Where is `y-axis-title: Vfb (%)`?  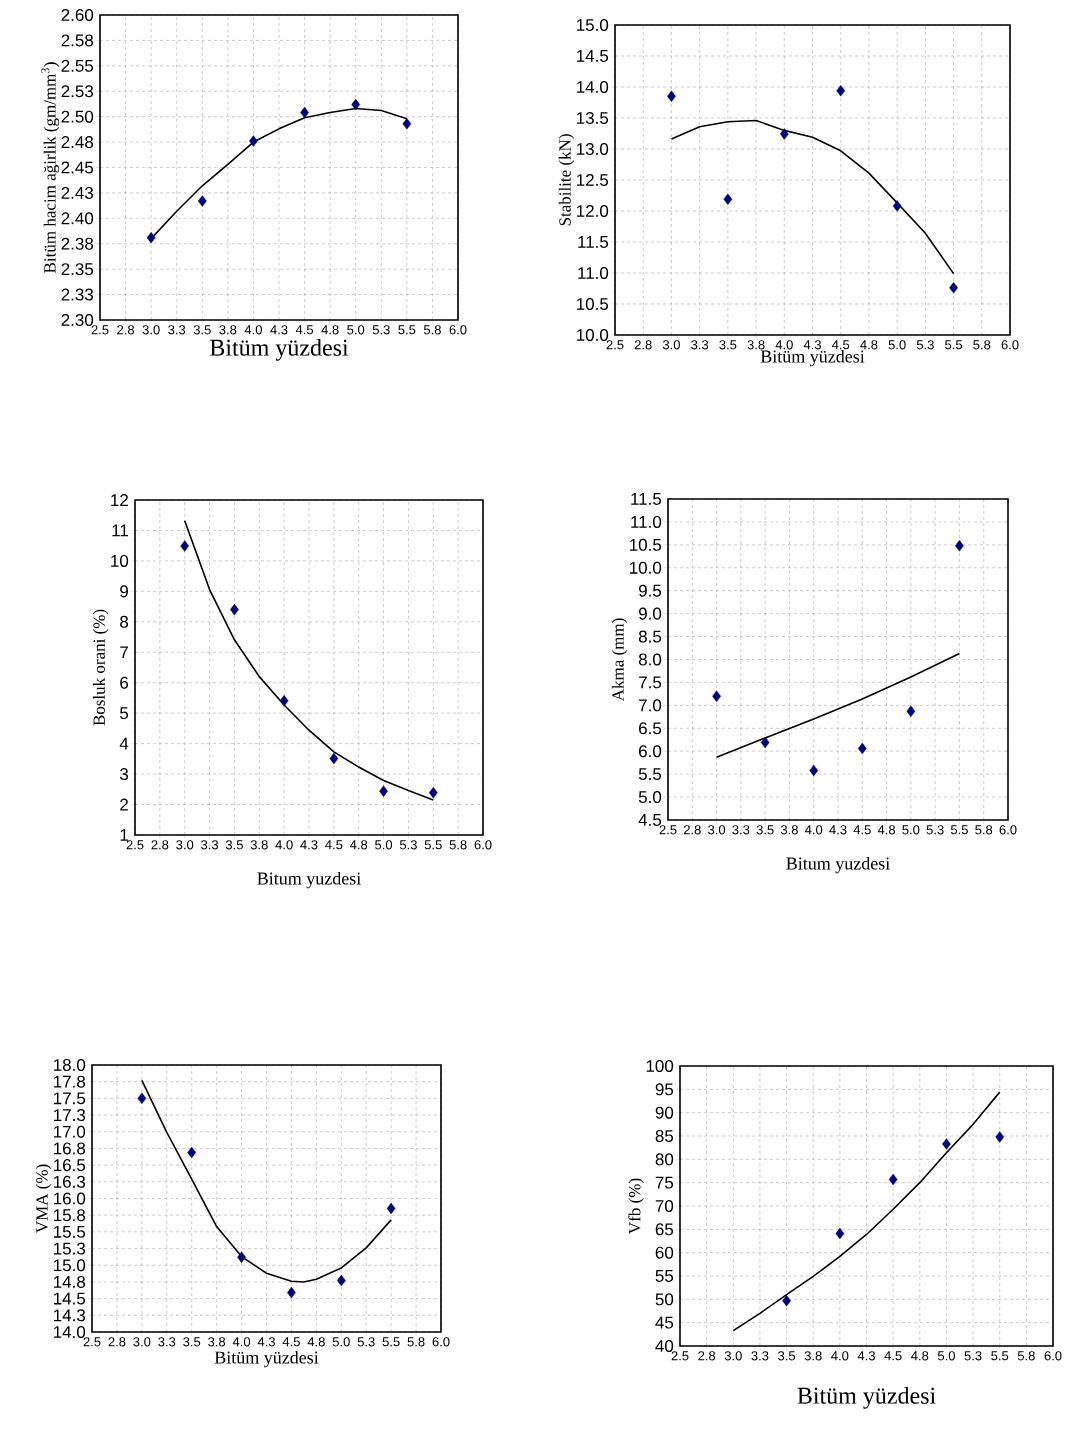 y-axis-title: Vfb (%) is located at coordinates (636, 1206).